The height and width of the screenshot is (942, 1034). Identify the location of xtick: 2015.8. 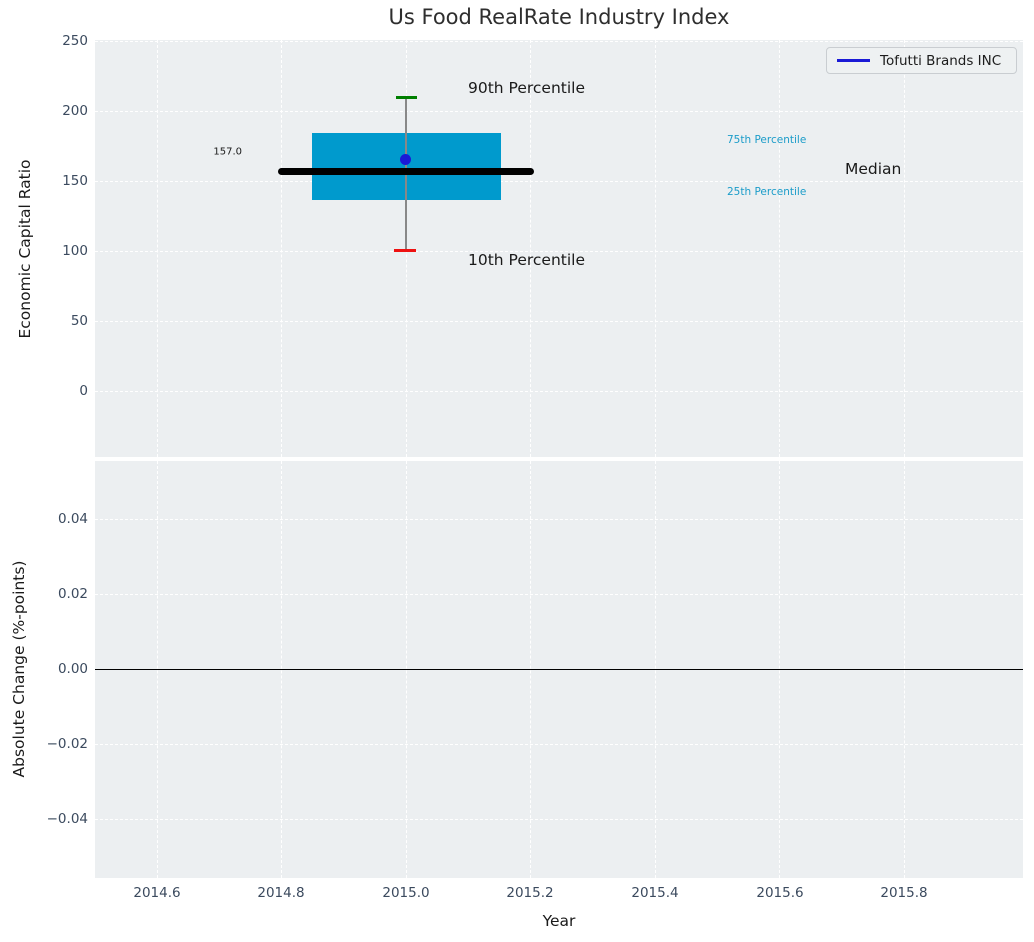
(904, 893).